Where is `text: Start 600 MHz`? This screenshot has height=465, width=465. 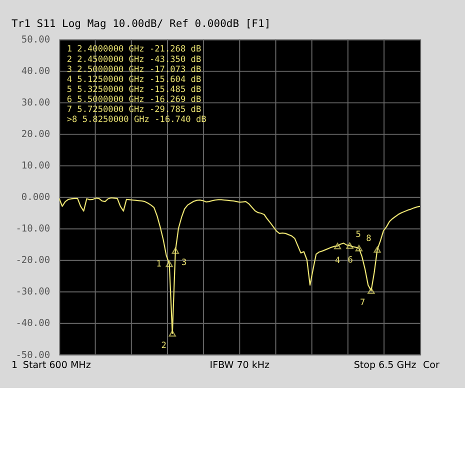
text: Start 600 MHz is located at coordinates (56, 365).